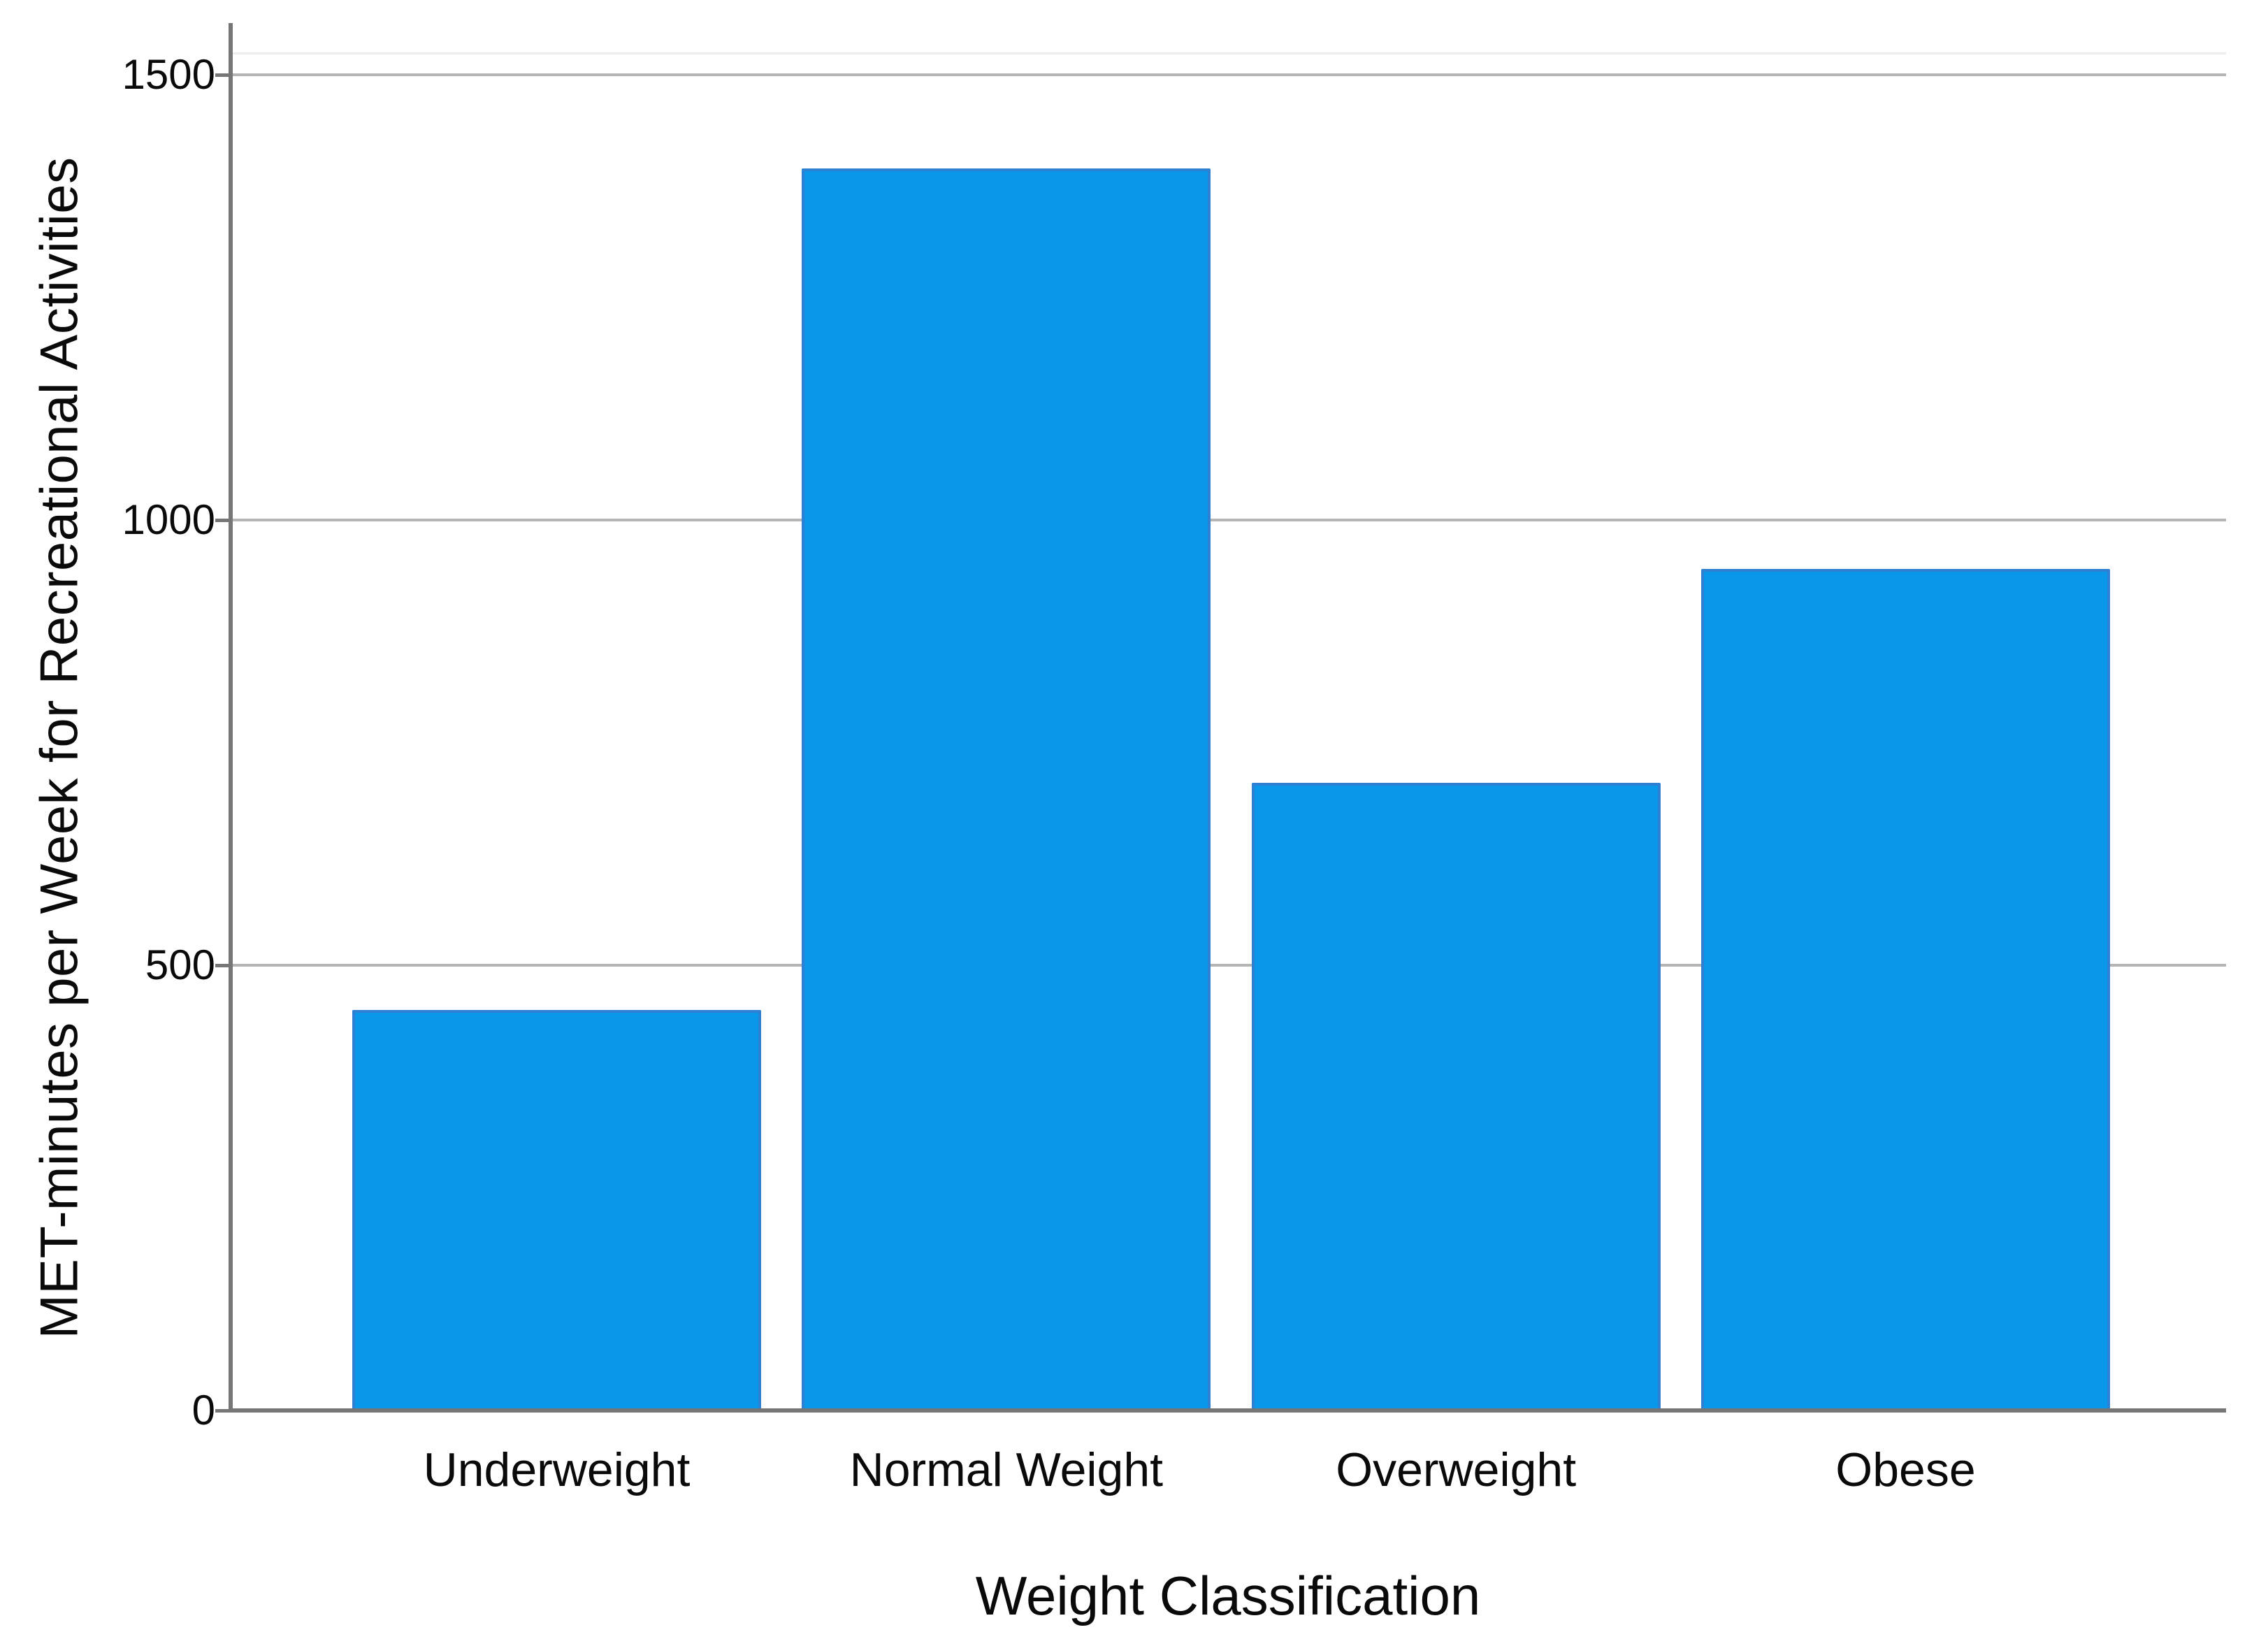 This screenshot has height=1646, width=2268. Describe the element at coordinates (1905, 989) in the screenshot. I see `bar-obese` at that location.